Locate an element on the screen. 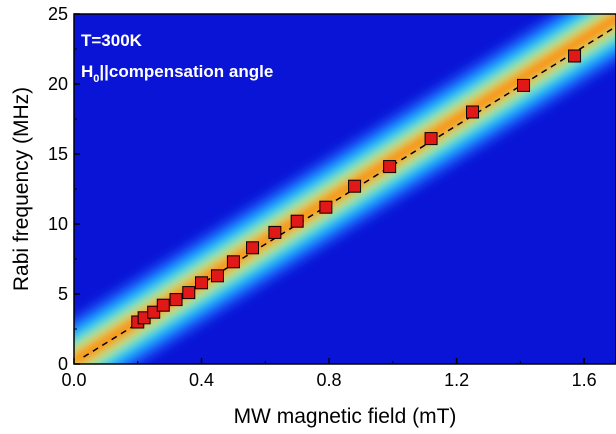  y-tick-label: 5 is located at coordinates (63, 294).